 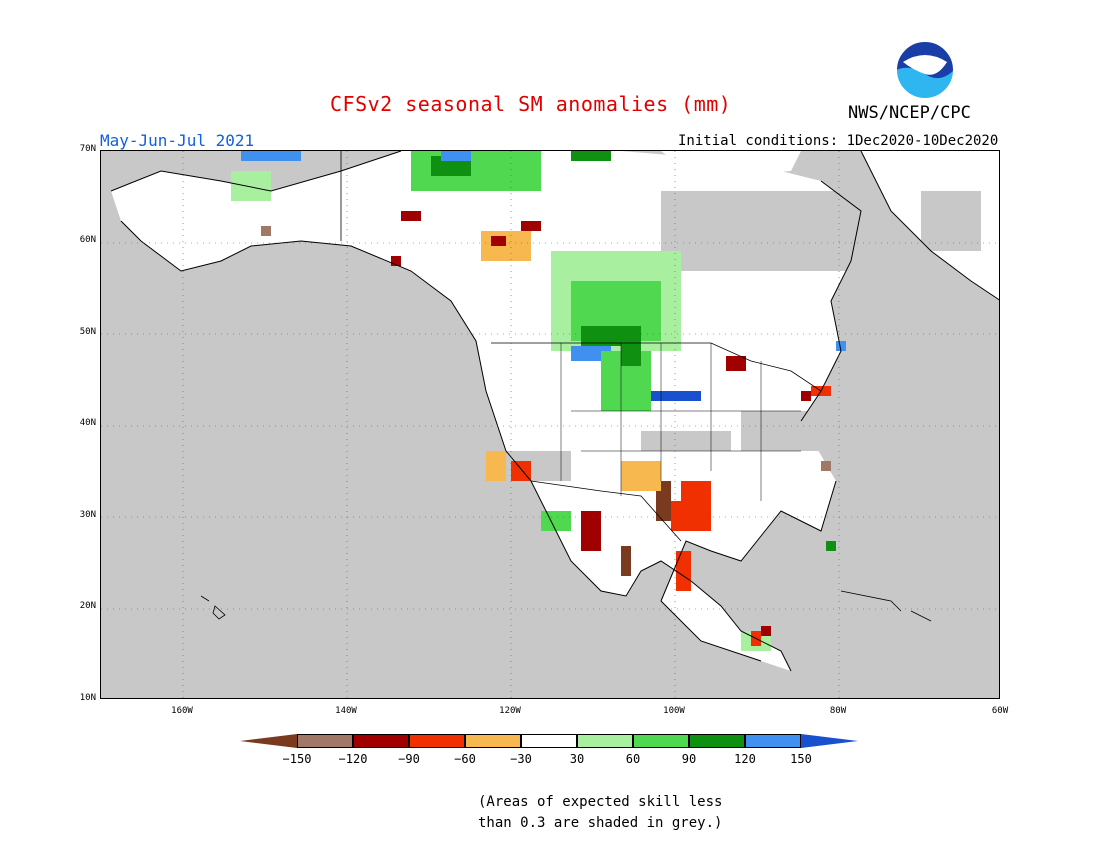 I want to click on noaa-logo: NOAA, so click(x=925, y=70).